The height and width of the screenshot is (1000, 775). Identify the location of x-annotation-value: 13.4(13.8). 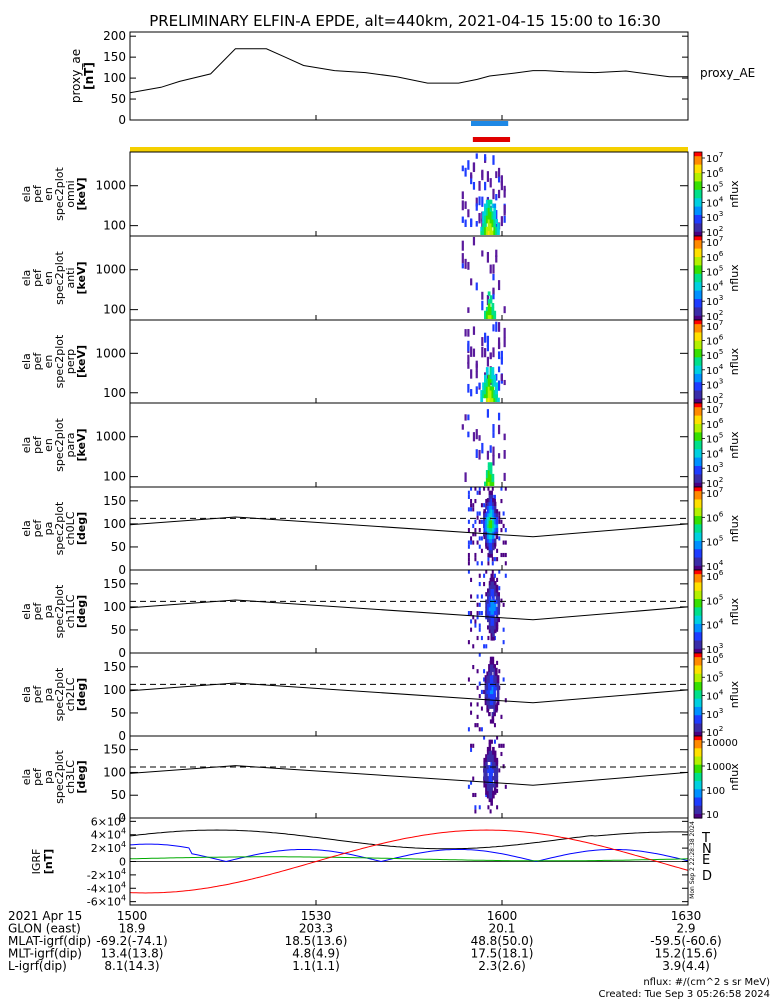
(132, 954).